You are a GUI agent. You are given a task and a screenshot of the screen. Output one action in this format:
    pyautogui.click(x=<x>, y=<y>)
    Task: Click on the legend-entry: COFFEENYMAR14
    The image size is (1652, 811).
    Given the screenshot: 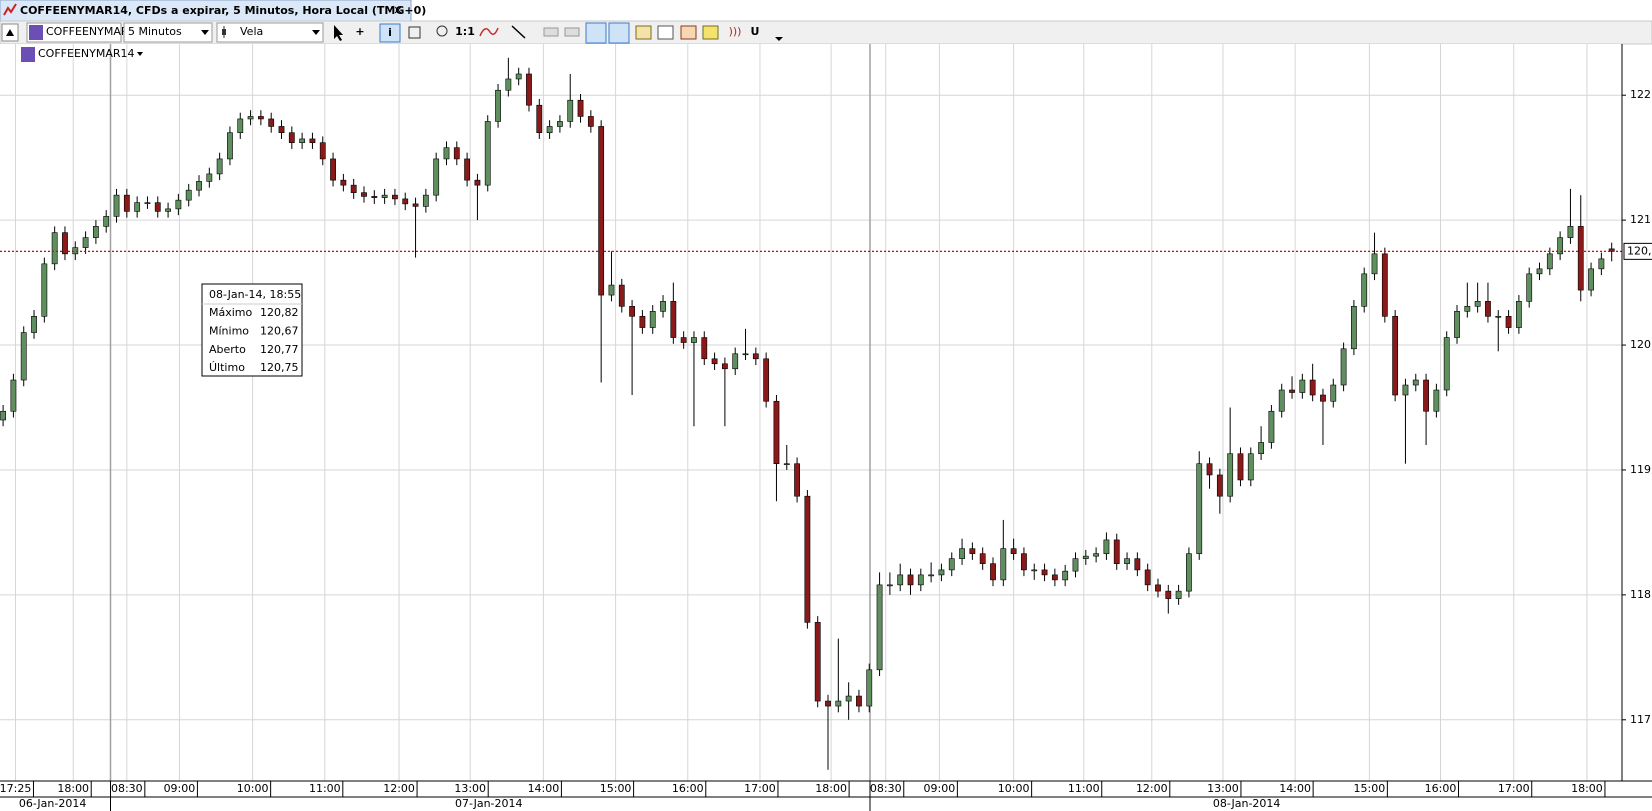 What is the action you would take?
    pyautogui.click(x=86, y=53)
    